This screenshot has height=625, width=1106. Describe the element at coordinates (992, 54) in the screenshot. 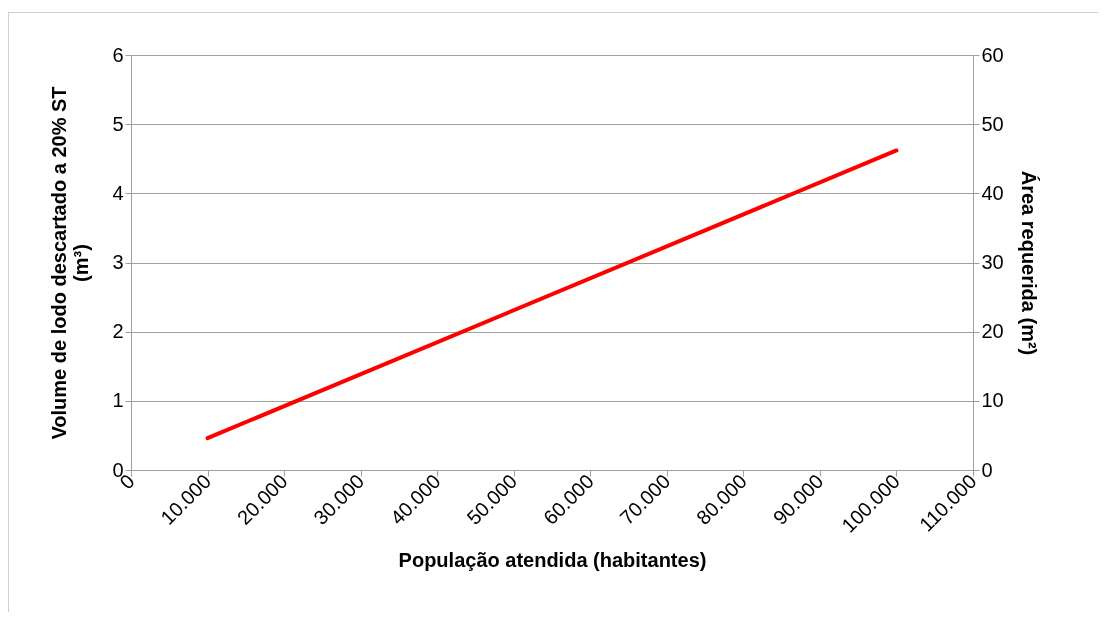

I see `y2-tick-label: 60` at that location.